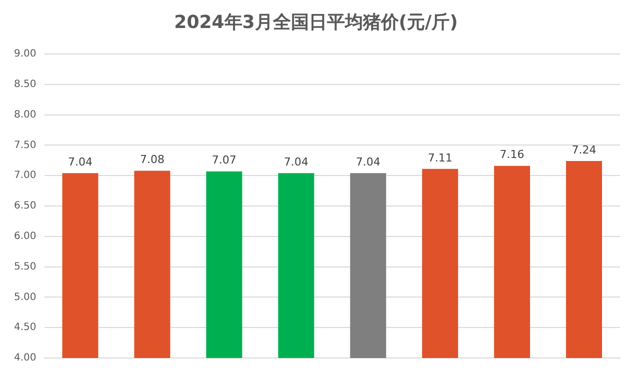 This screenshot has height=372, width=632. What do you see at coordinates (440, 157) in the screenshot?
I see `data-label: 7.11` at bounding box center [440, 157].